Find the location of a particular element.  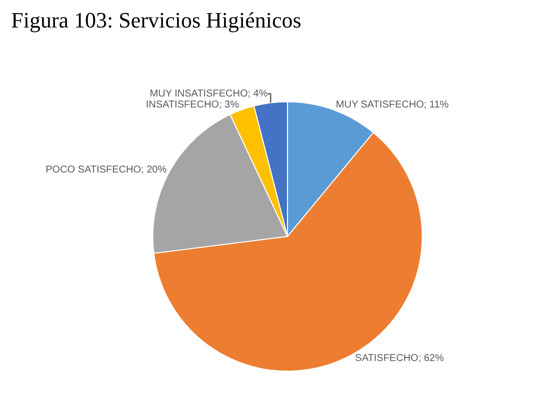

slice-label: SATISFECHO; 62% is located at coordinates (399, 358).